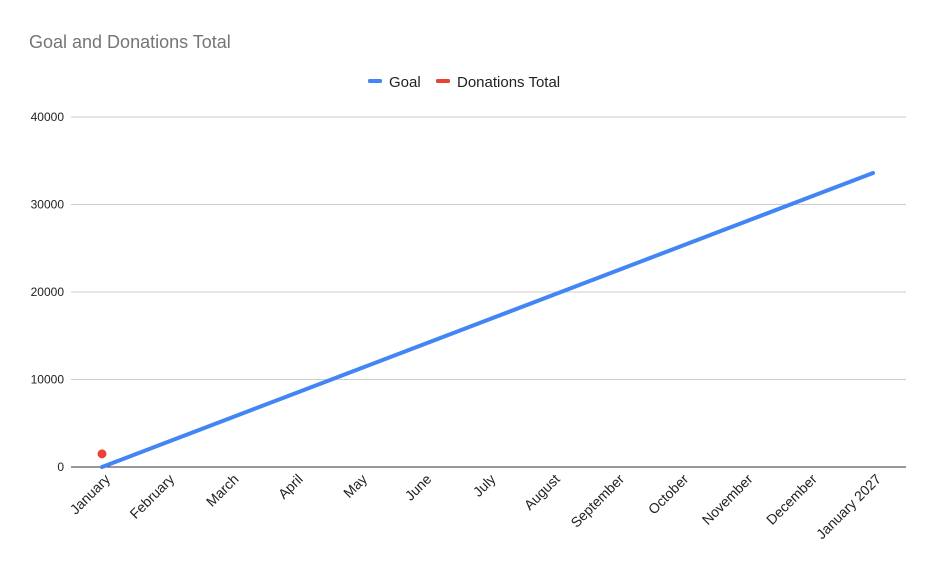 The height and width of the screenshot is (578, 935). I want to click on y-tick-label: 10000, so click(48, 380).